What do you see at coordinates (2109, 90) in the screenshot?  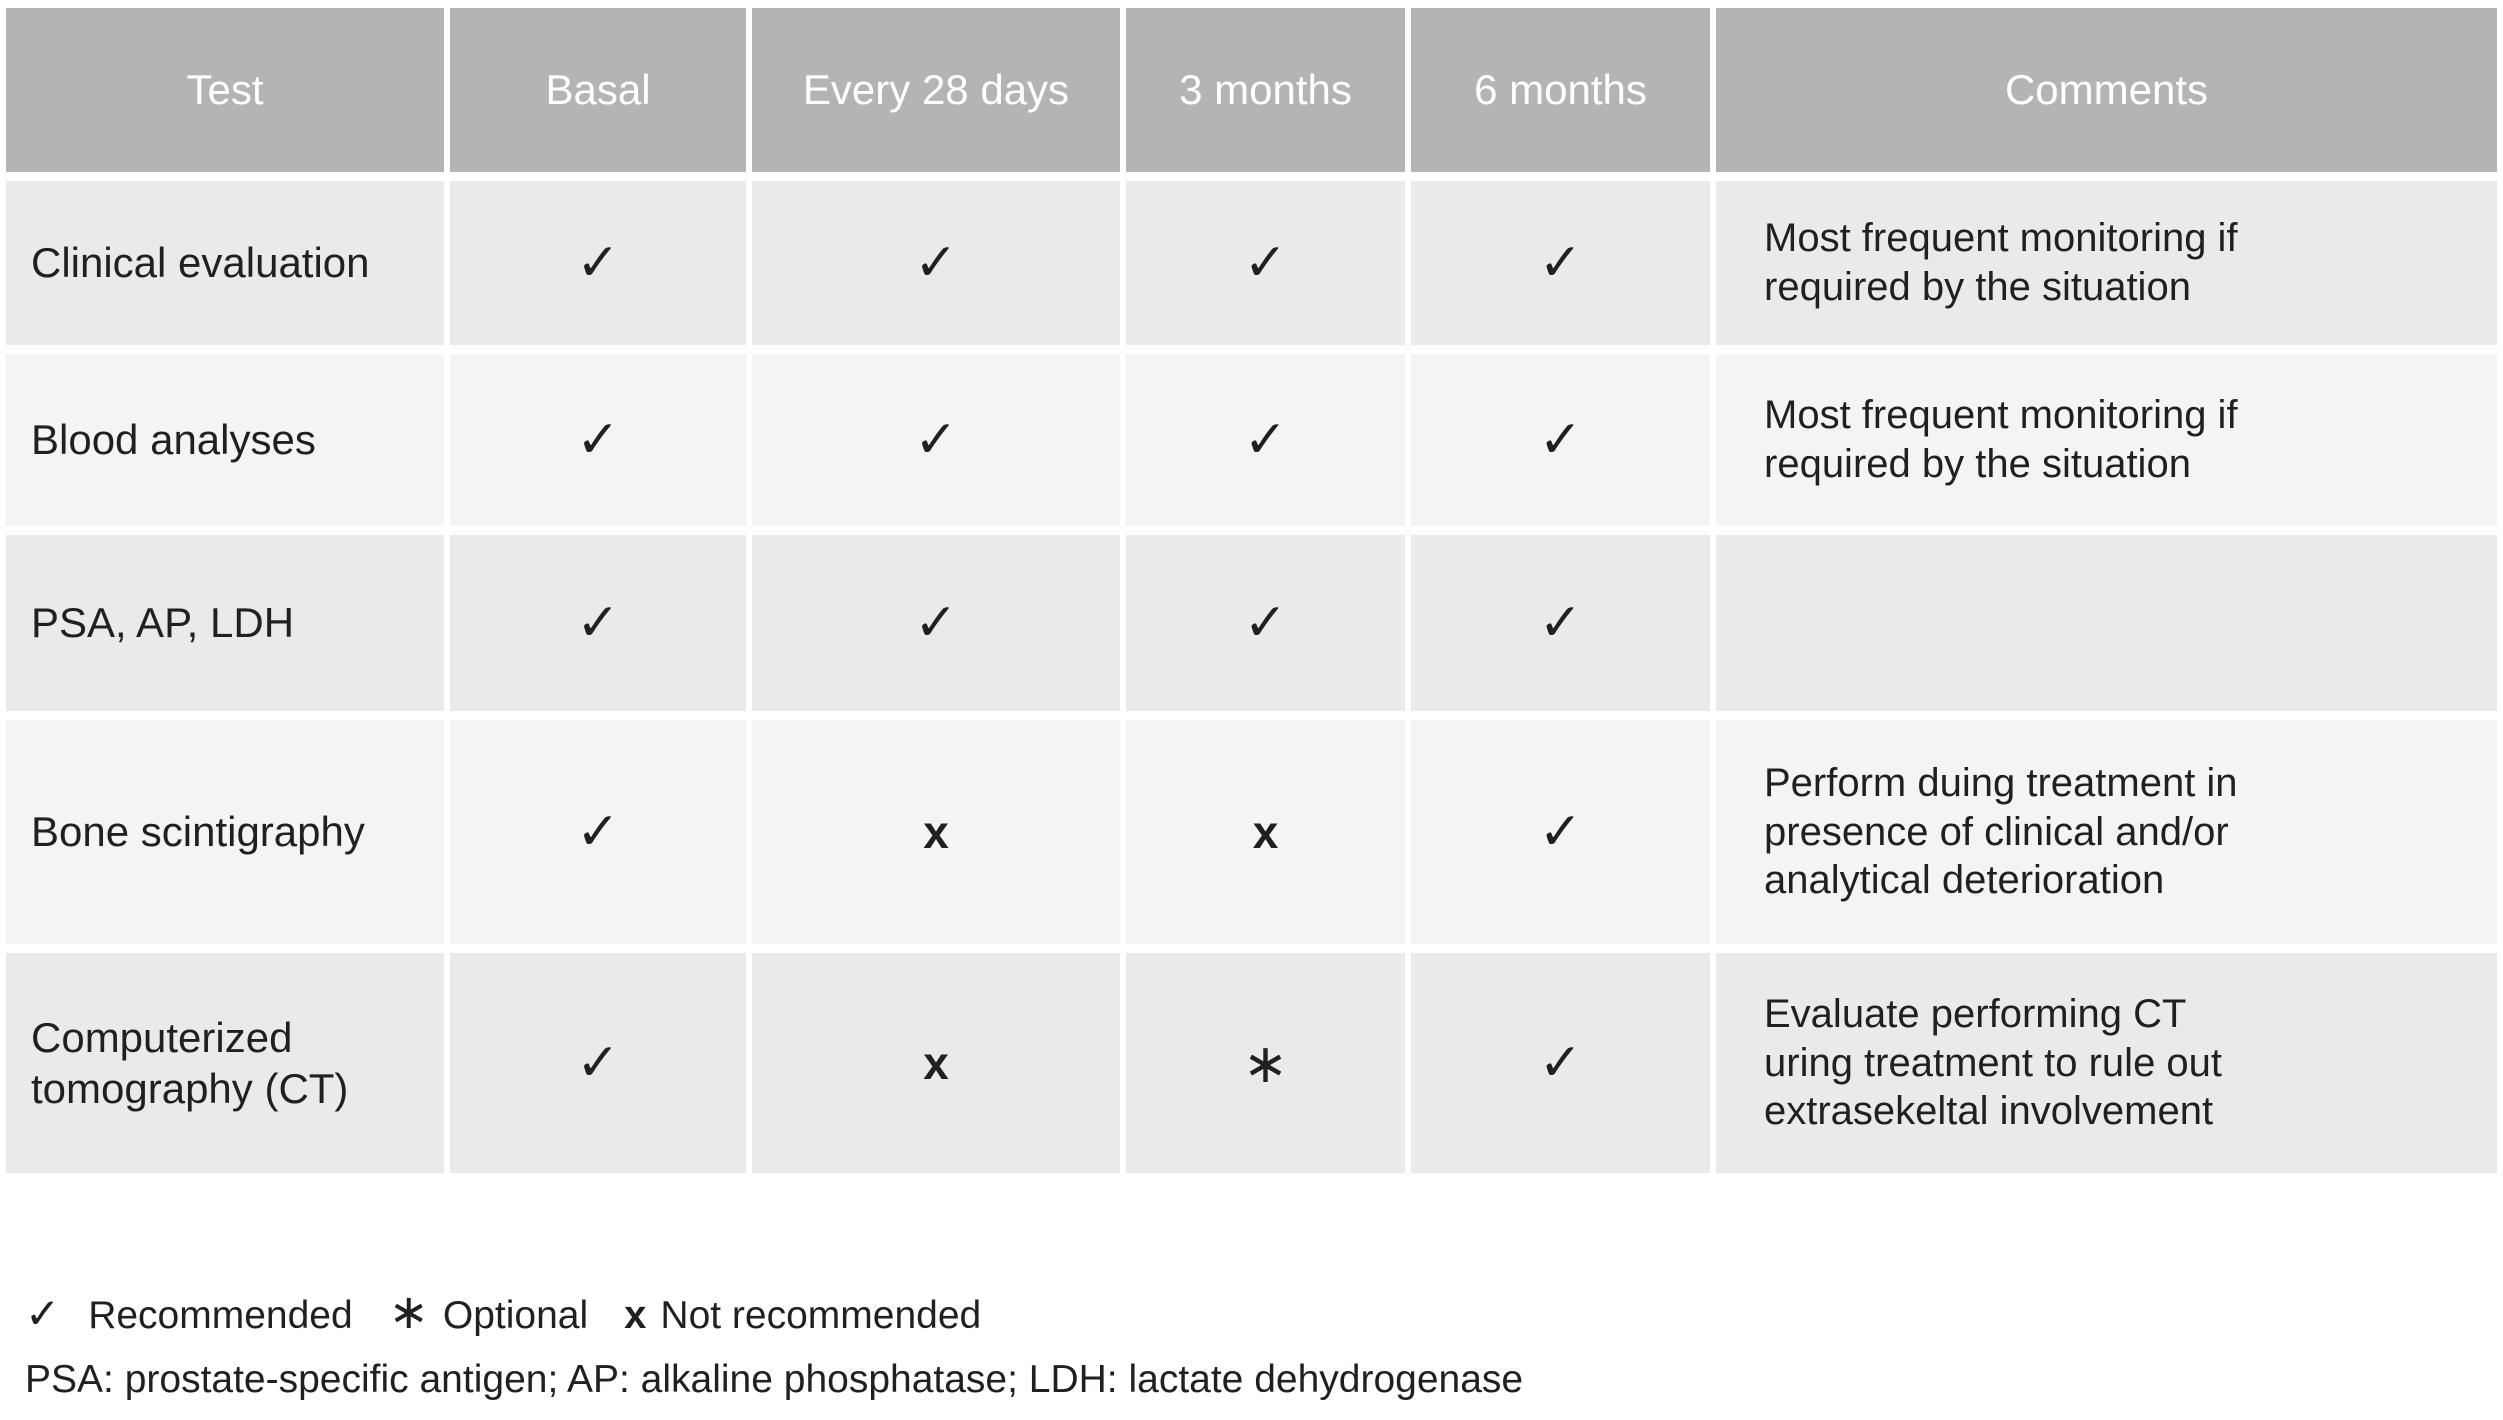 I see `col-header-comments: Comments` at bounding box center [2109, 90].